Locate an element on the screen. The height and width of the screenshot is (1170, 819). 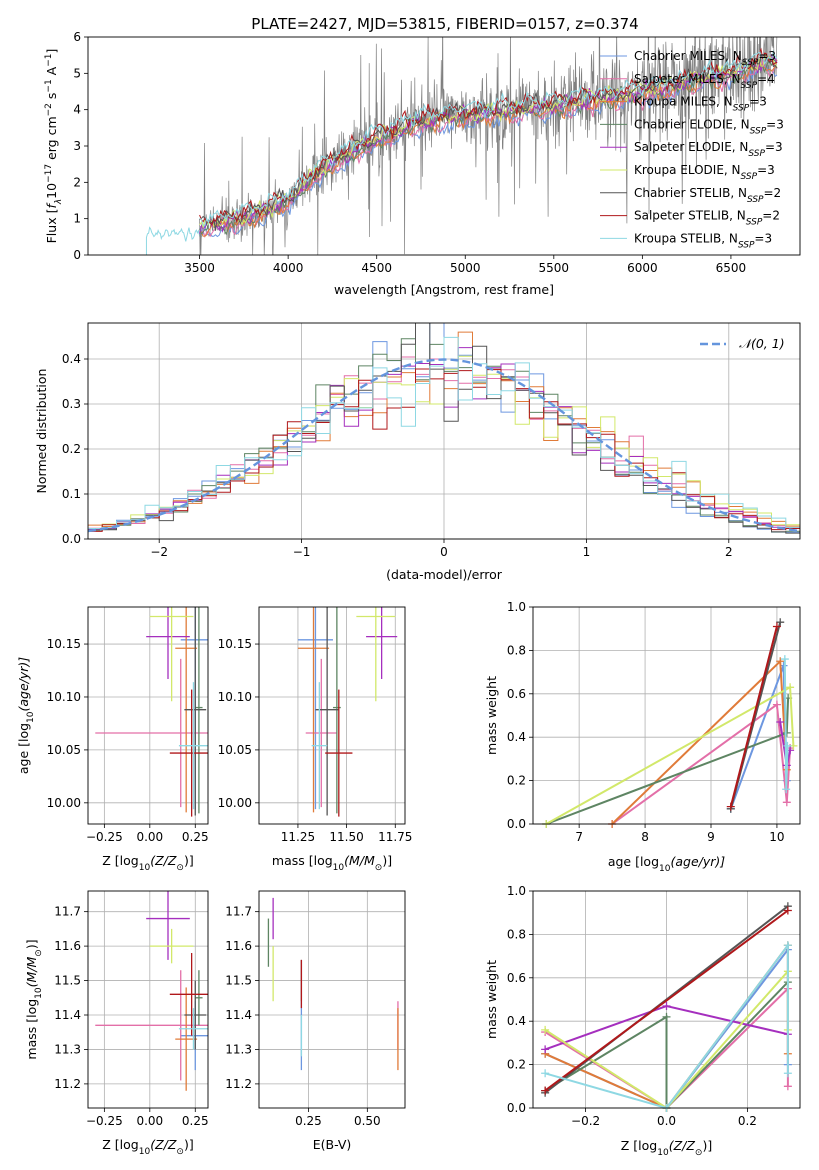
y-tick-label: 10.00 is located at coordinates (235, 803).